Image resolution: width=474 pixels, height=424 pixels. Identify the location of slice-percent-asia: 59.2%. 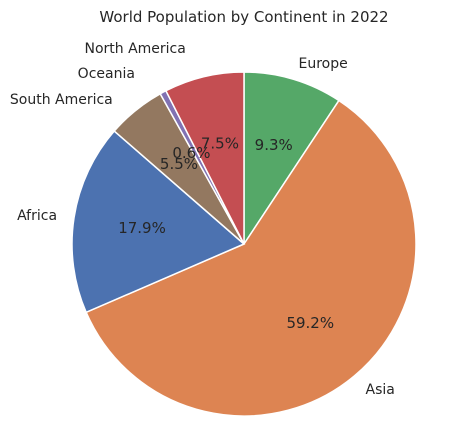
(310, 323).